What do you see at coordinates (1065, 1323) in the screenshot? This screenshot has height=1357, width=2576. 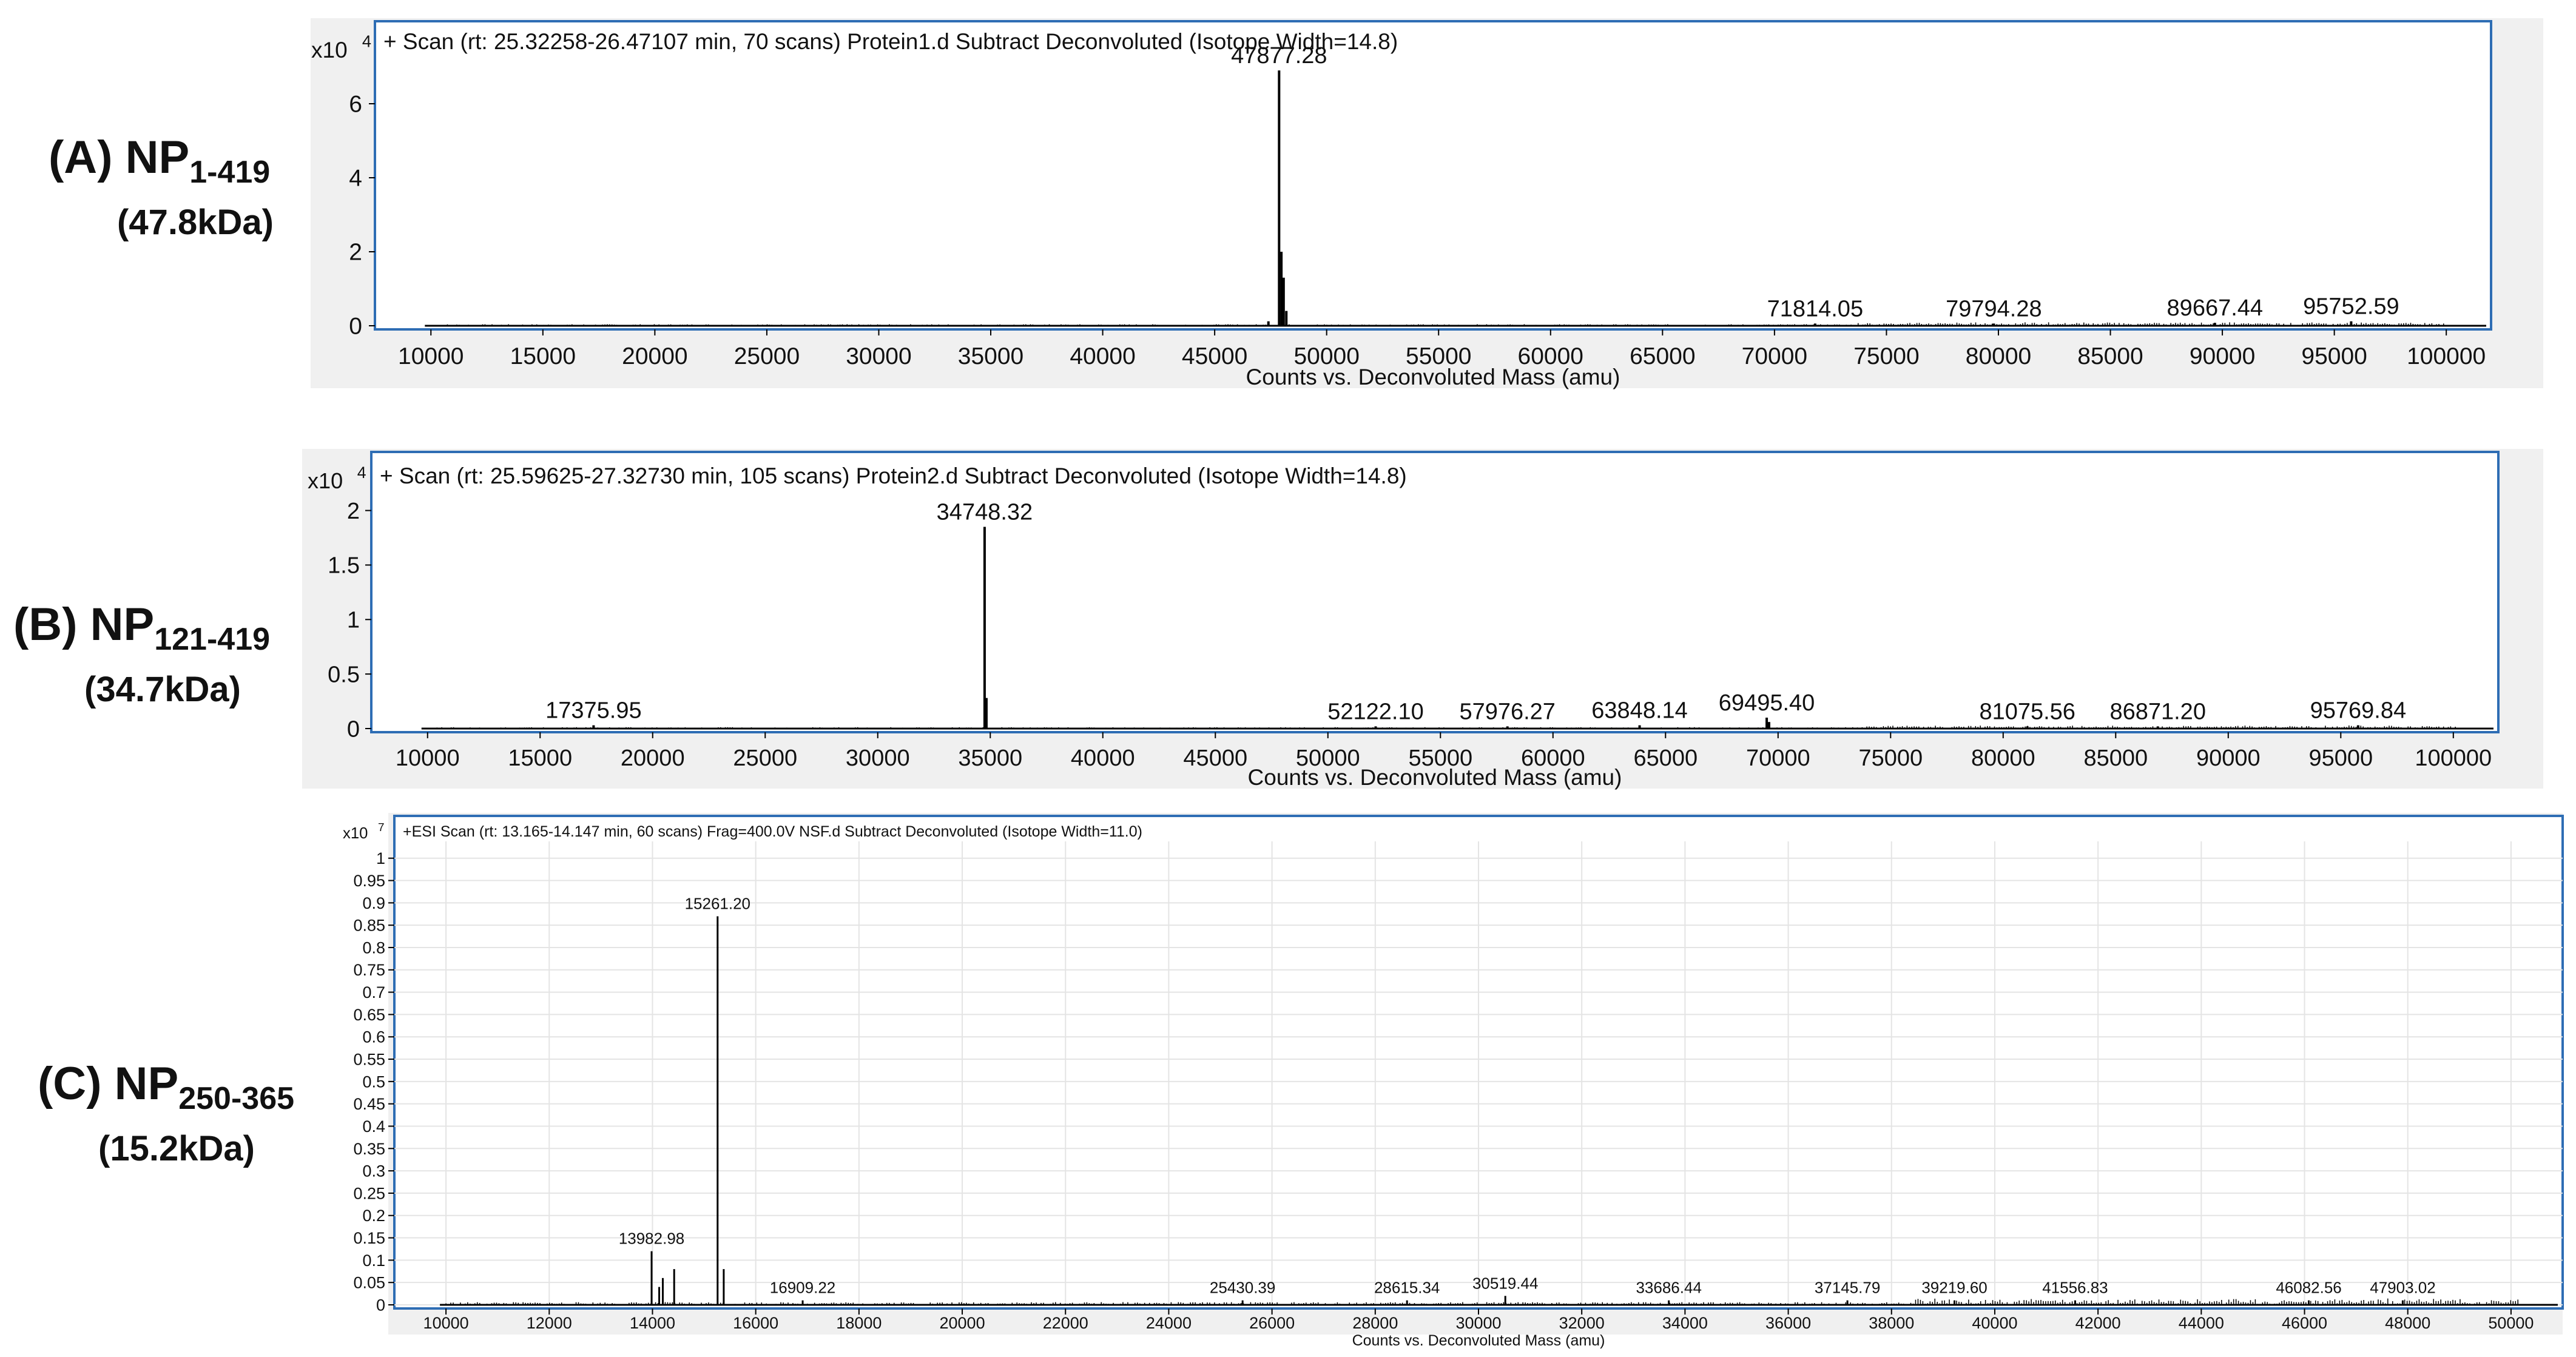 I see `x-tick-label: 22000` at bounding box center [1065, 1323].